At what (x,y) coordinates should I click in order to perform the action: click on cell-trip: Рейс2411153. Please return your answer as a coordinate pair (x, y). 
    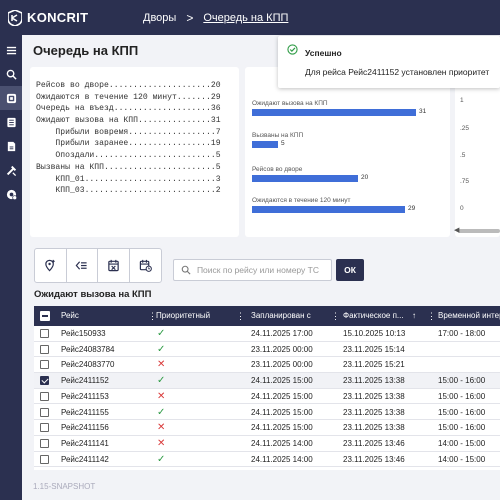
    Looking at the image, I should click on (85, 396).